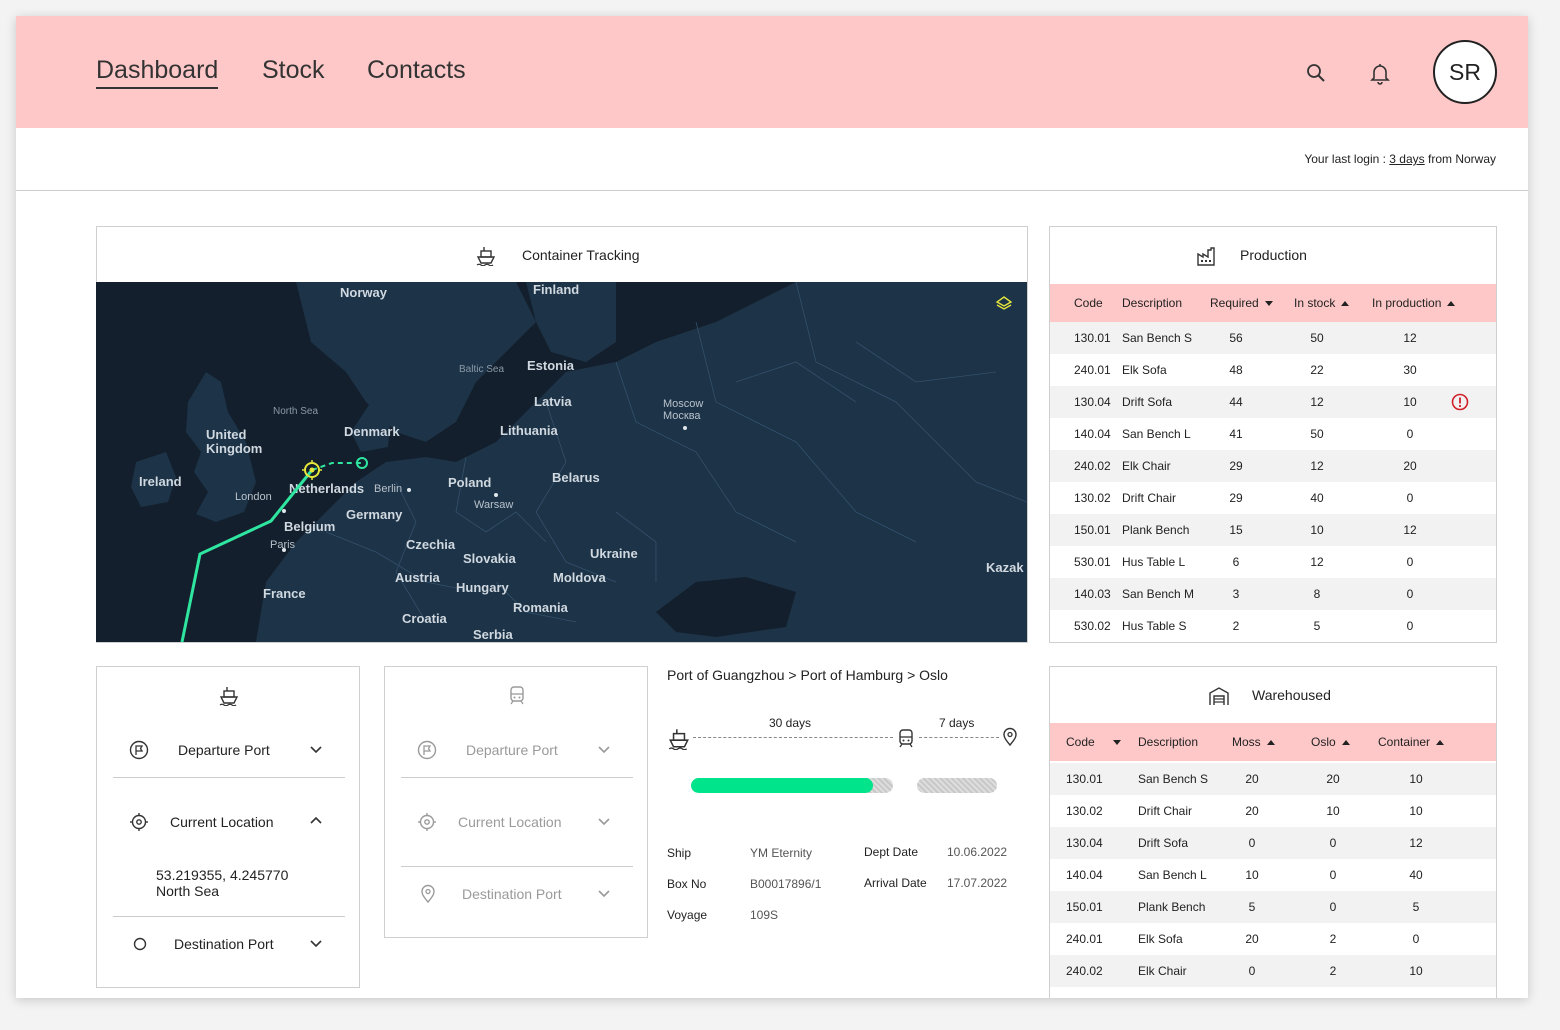  Describe the element at coordinates (1273, 779) in the screenshot. I see `table-row: 130.01 San Bench S 20 20 10` at that location.